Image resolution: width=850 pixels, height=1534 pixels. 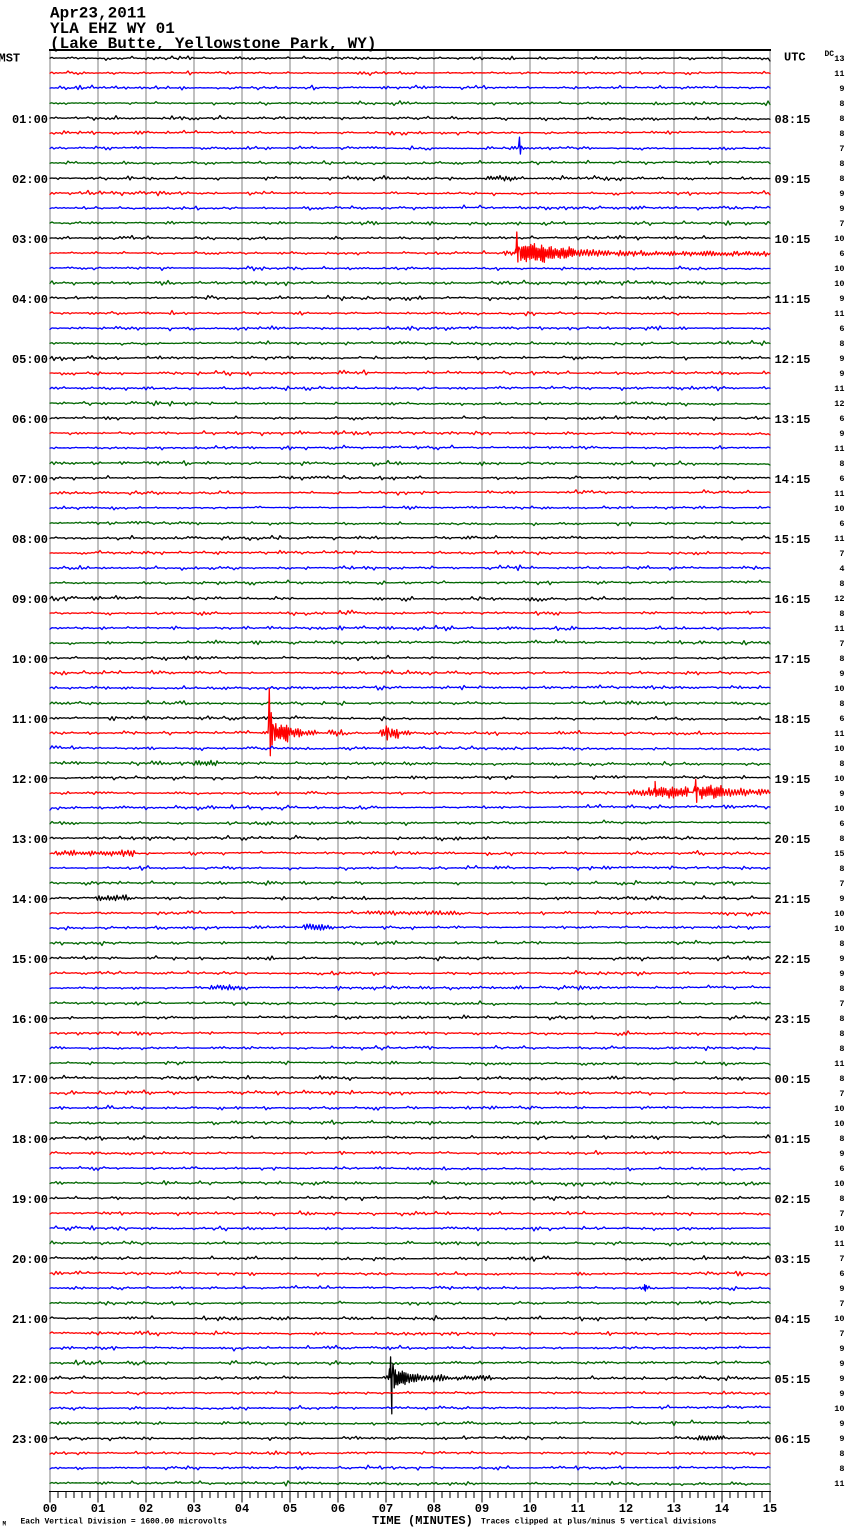 What do you see at coordinates (30, 1320) in the screenshot?
I see `svg-text: 21:00` at bounding box center [30, 1320].